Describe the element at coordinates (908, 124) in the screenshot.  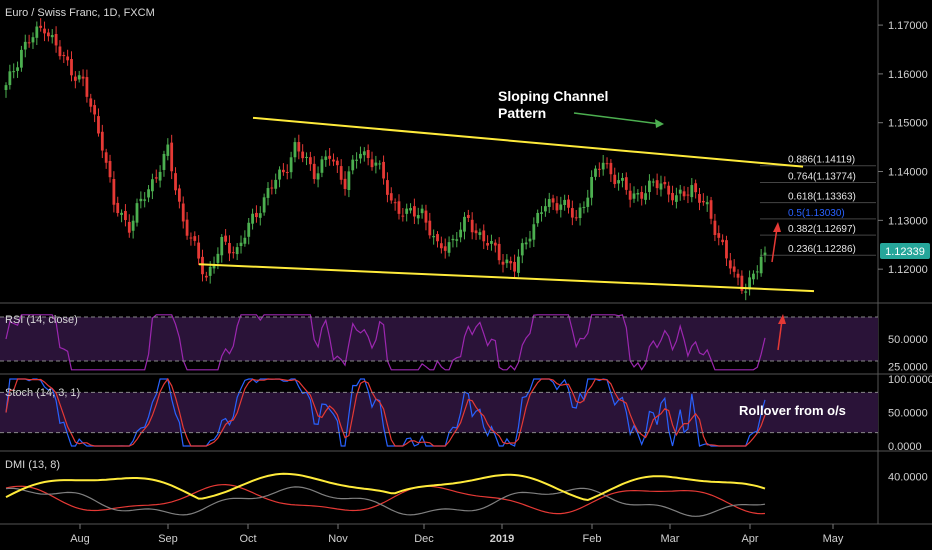
I see `price-tick-label: 1.15000` at that location.